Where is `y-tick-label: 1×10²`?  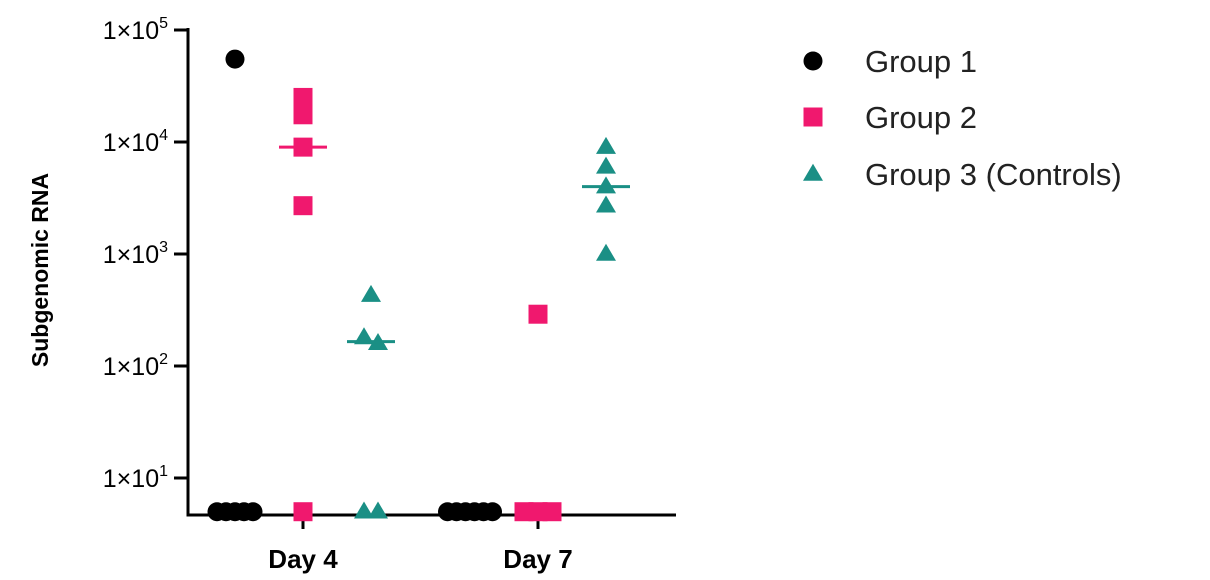 y-tick-label: 1×10² is located at coordinates (135, 366).